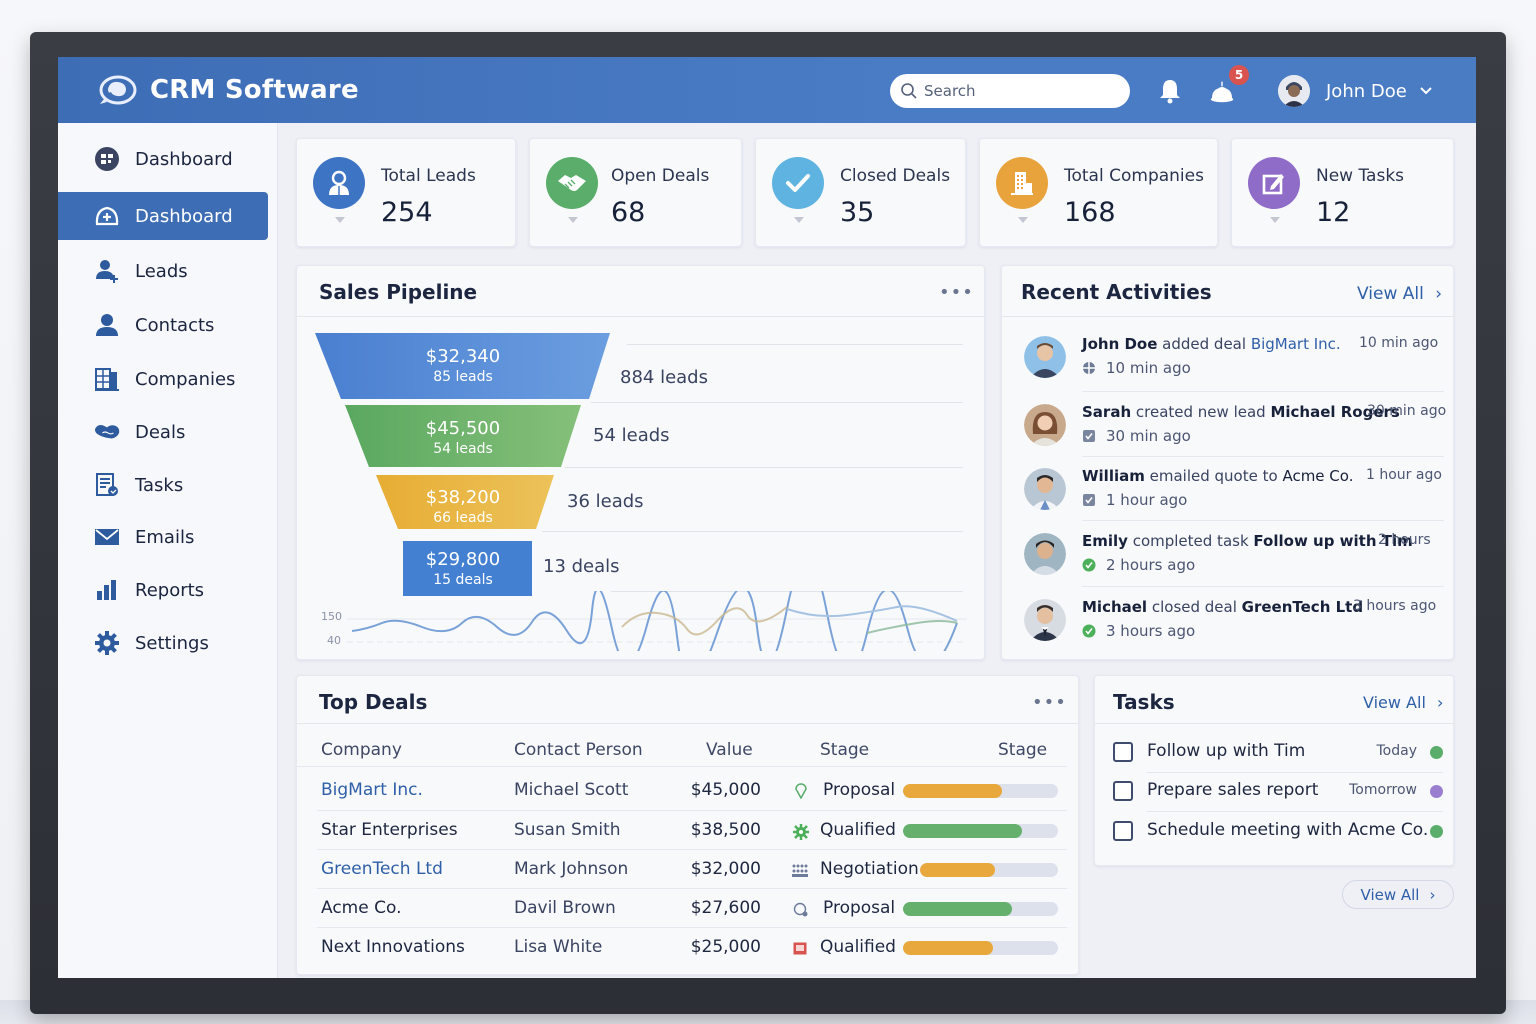  I want to click on stat-card-new-tasks: New Tasks 12, so click(1342, 192).